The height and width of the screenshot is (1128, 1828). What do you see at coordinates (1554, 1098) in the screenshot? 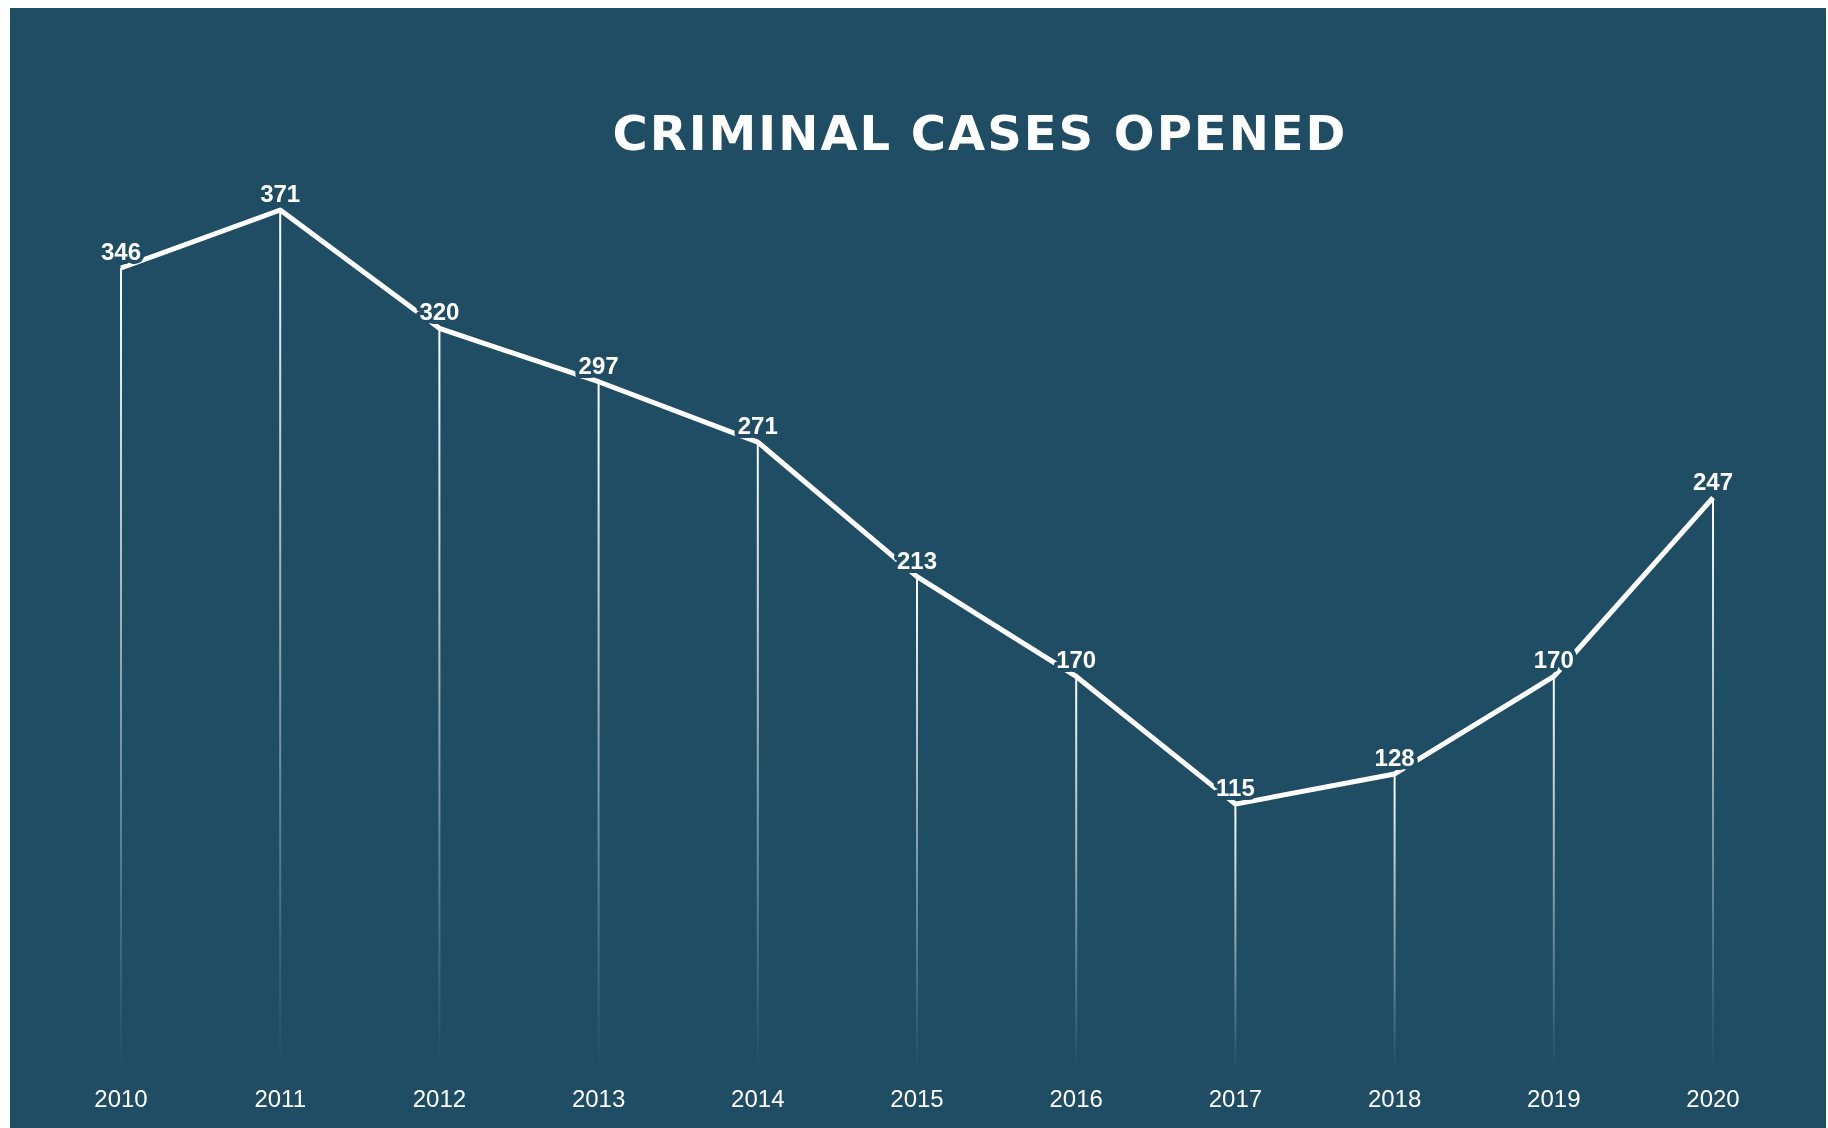
I see `x-tick-label: 2019` at bounding box center [1554, 1098].